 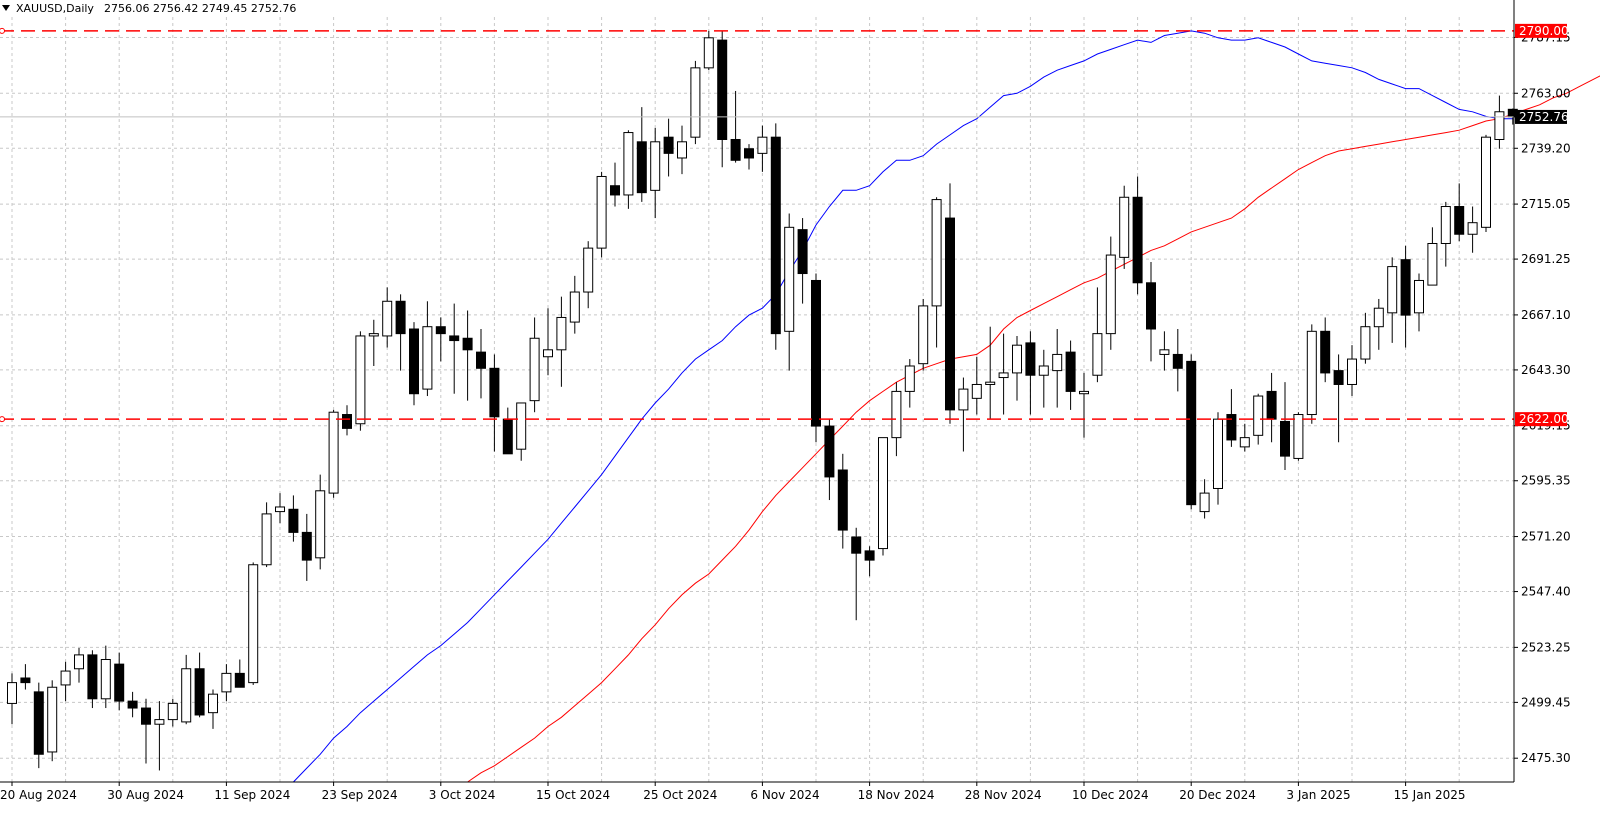 I want to click on x-tick-label: 15 Oct 2024, so click(x=573, y=795).